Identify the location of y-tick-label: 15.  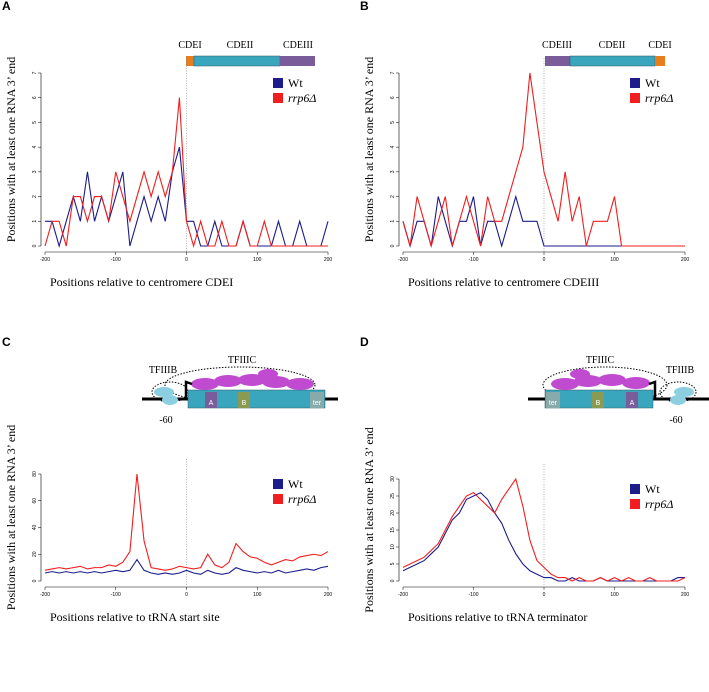
(393, 530).